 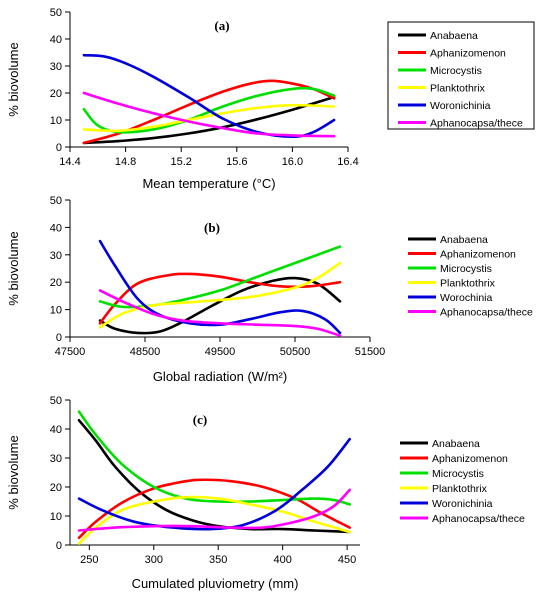 What do you see at coordinates (125, 162) in the screenshot?
I see `x-tick-label: 14.8` at bounding box center [125, 162].